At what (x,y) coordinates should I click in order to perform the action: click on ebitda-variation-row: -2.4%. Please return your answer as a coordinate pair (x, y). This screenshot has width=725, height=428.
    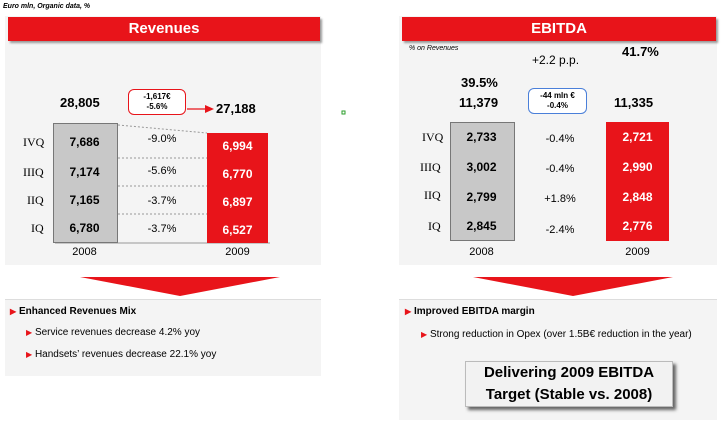
    Looking at the image, I should click on (560, 230).